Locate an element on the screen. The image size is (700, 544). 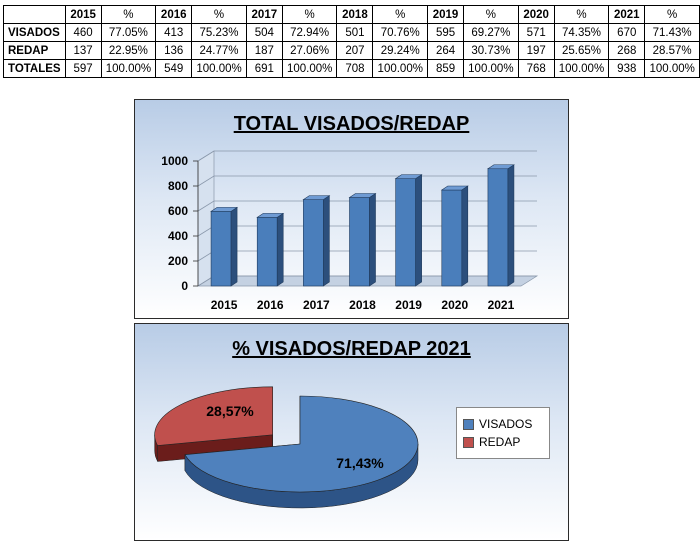
legend-swatch-redap is located at coordinates (468, 443).